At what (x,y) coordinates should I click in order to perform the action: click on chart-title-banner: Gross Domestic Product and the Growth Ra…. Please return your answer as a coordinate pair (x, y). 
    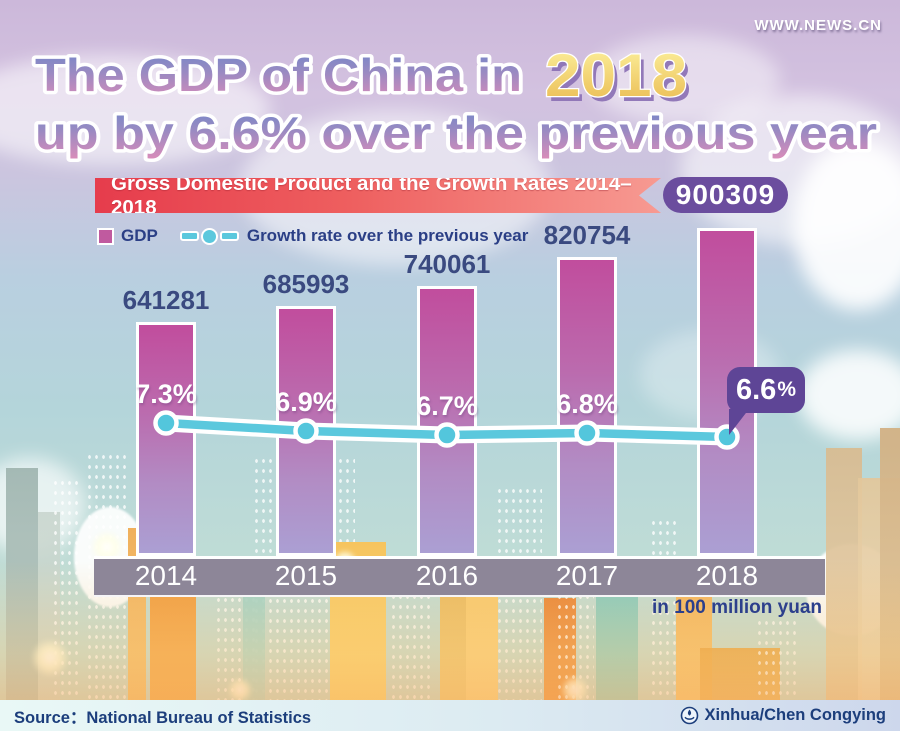
    Looking at the image, I should click on (378, 195).